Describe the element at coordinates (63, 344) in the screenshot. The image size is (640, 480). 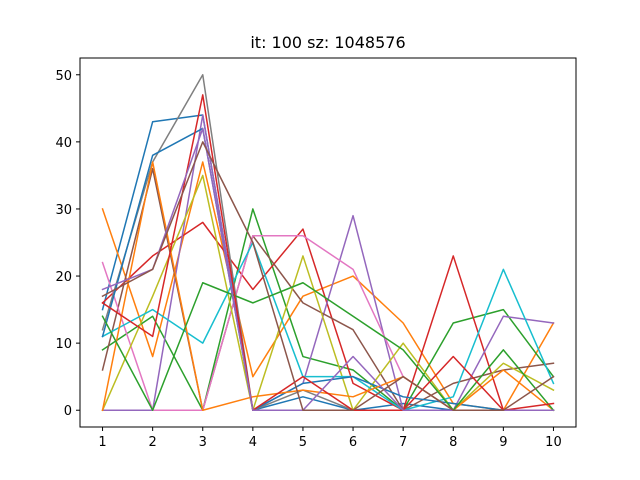
I see `y-tick-label: 10` at that location.